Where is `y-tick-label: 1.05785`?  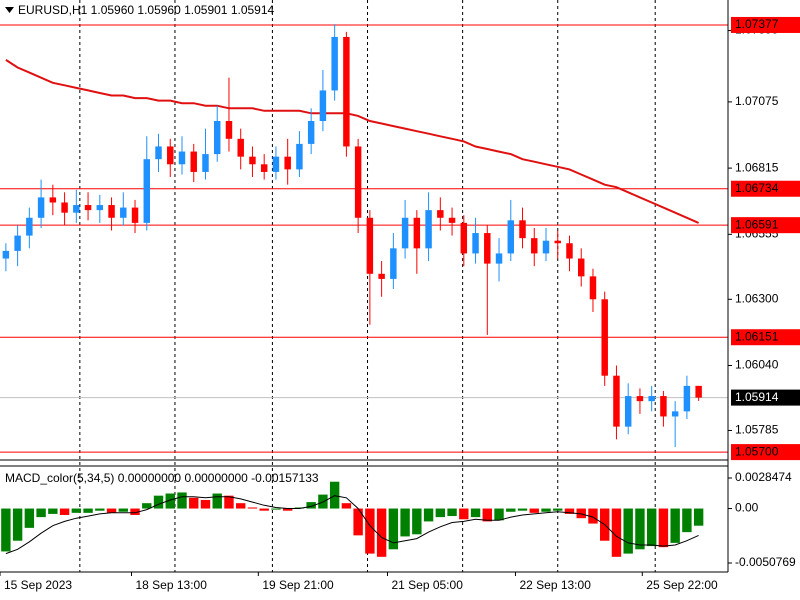
y-tick-label: 1.05785 is located at coordinates (757, 430).